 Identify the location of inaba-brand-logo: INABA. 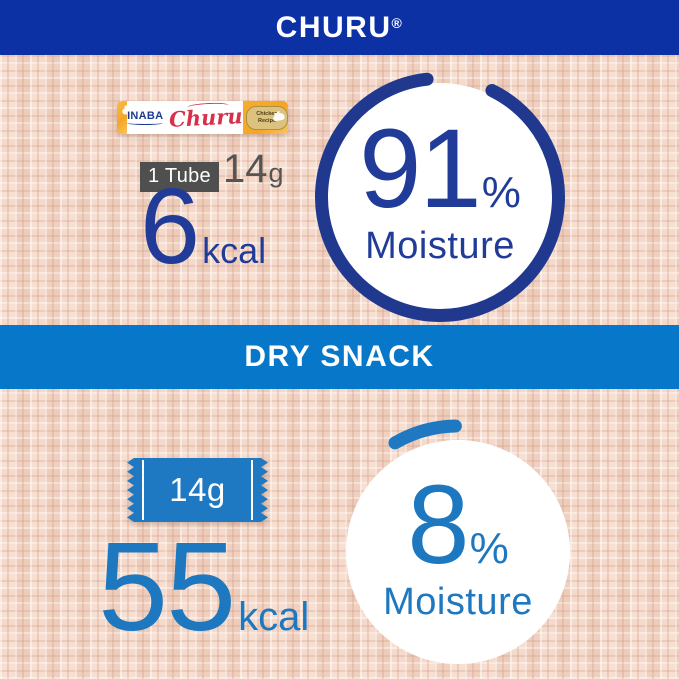
(145, 117).